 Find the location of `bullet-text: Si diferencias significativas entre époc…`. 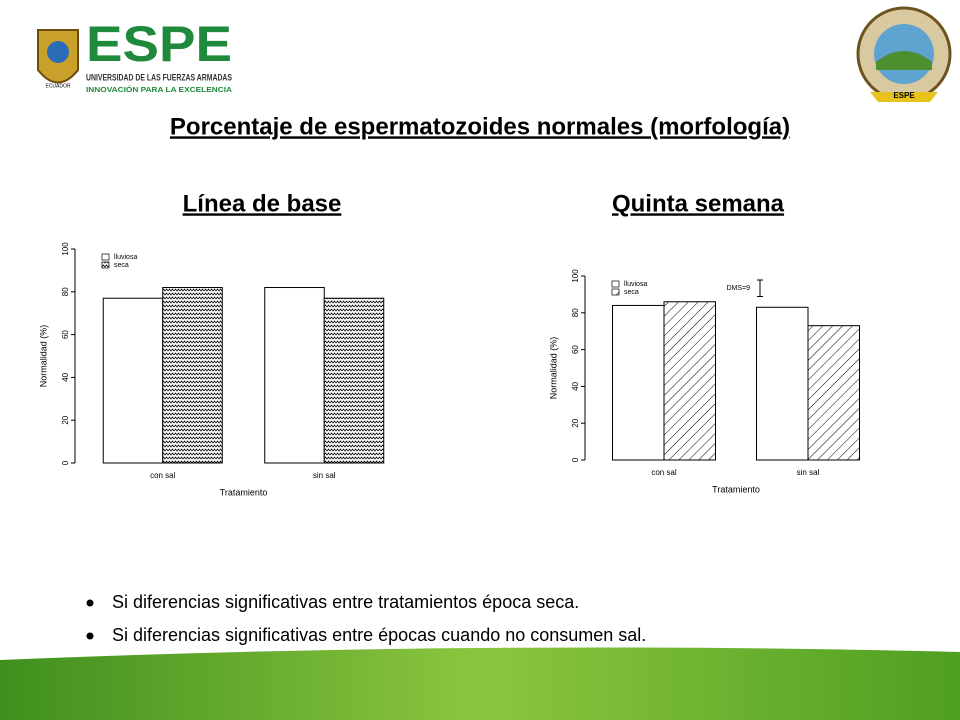

bullet-text: Si diferencias significativas entre époc… is located at coordinates (379, 635).